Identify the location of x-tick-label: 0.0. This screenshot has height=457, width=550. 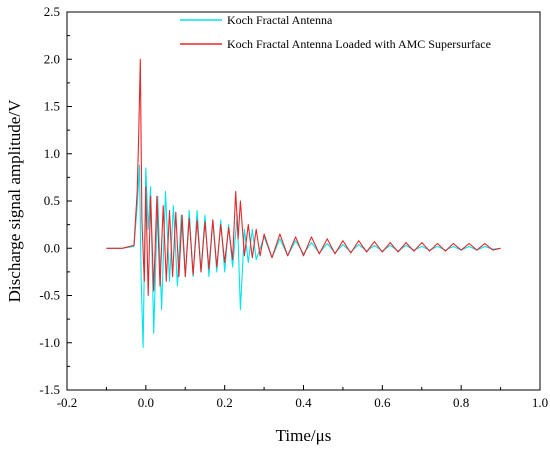
(146, 402).